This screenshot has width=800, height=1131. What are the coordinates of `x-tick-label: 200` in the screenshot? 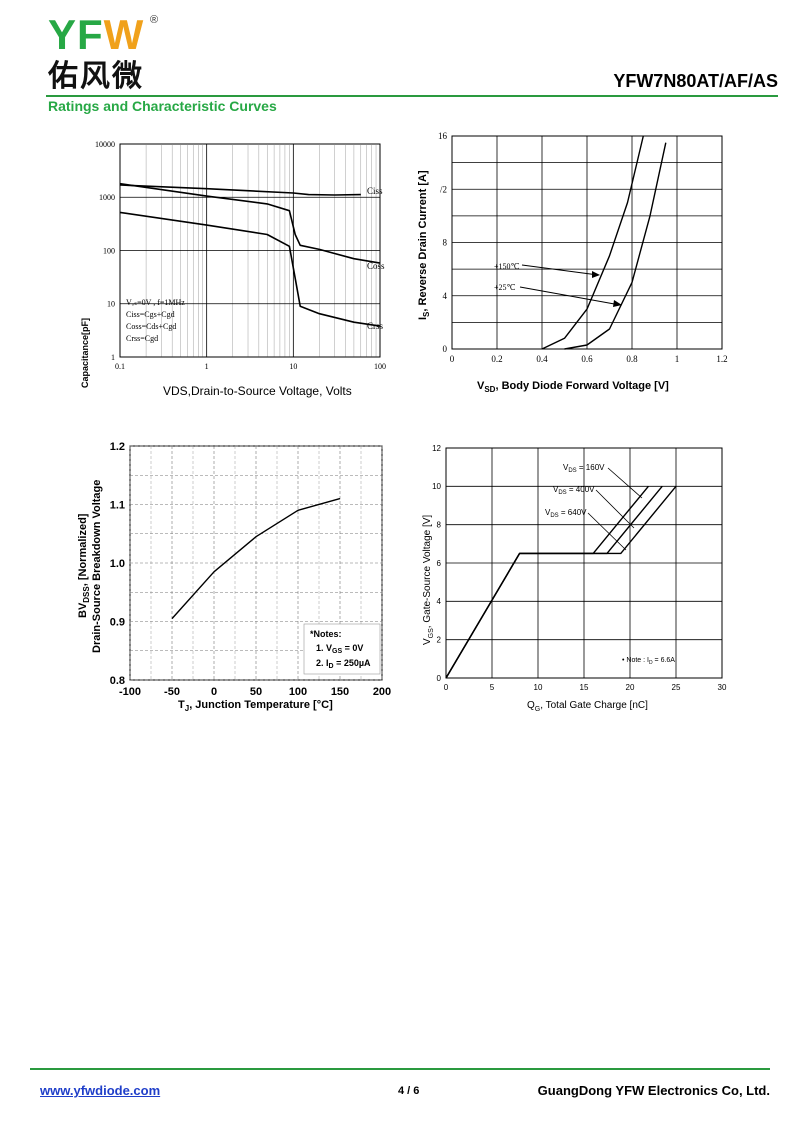 It's located at (382, 692).